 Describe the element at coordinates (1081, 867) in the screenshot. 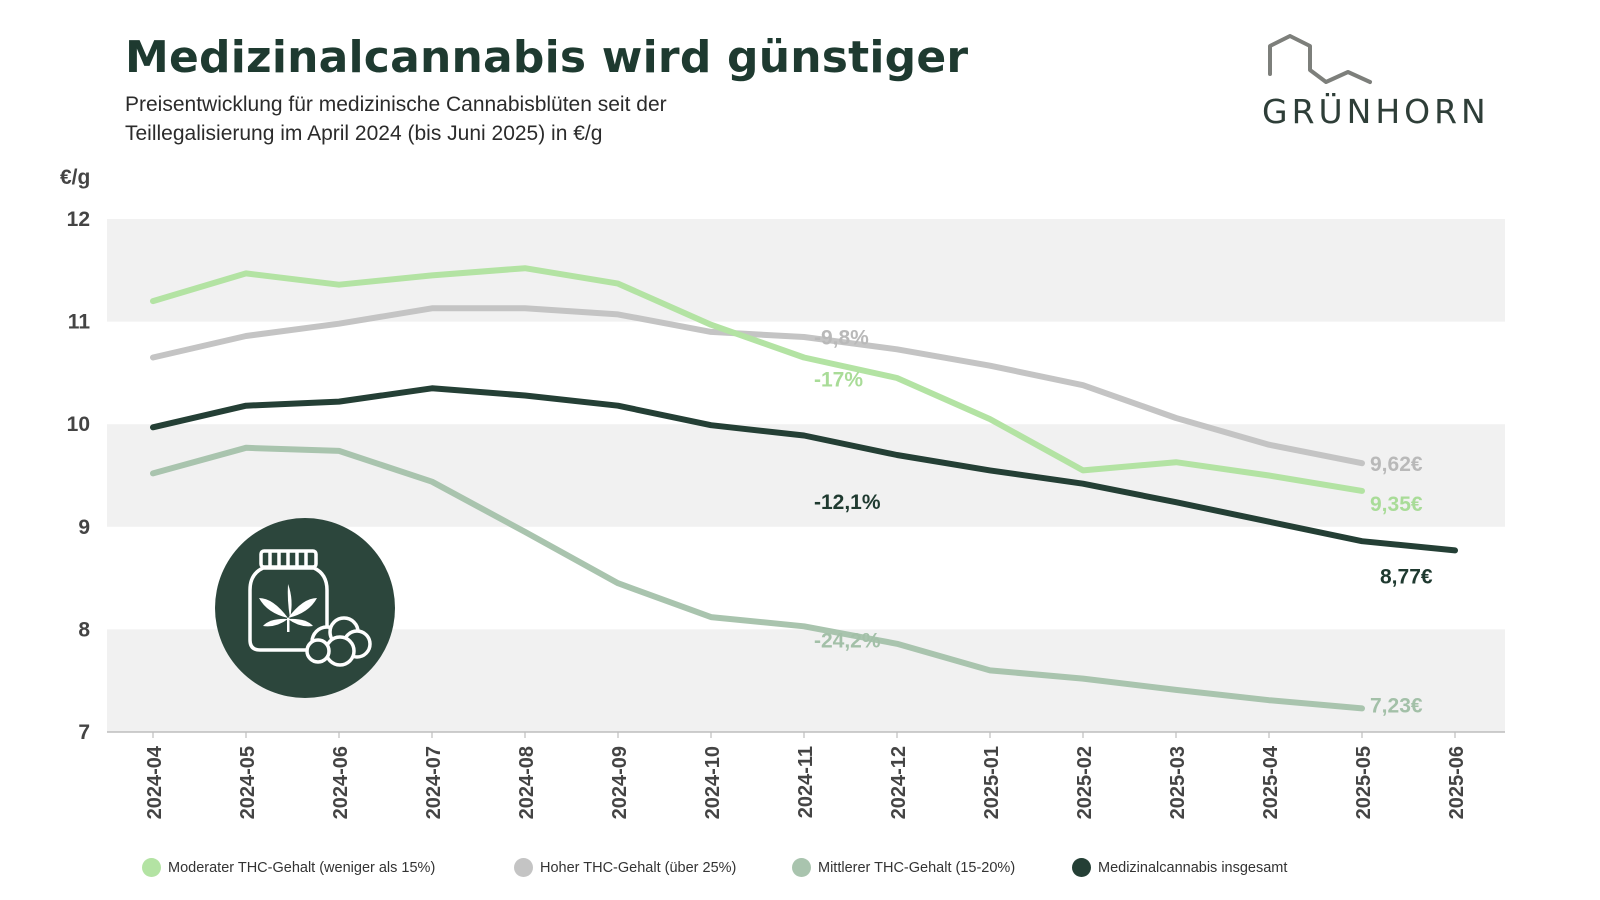

I see `legend-swatch-total` at that location.